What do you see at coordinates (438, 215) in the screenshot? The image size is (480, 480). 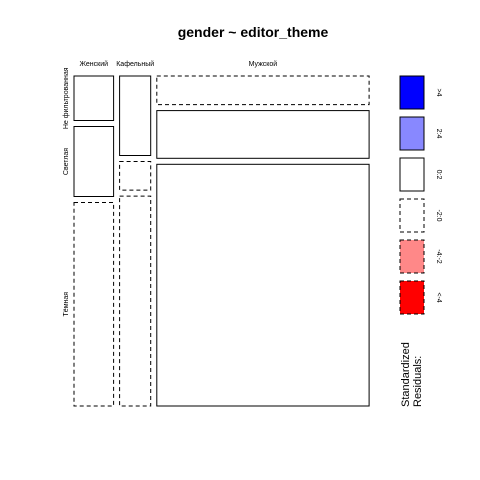 I see `legend-label: -2:0` at bounding box center [438, 215].